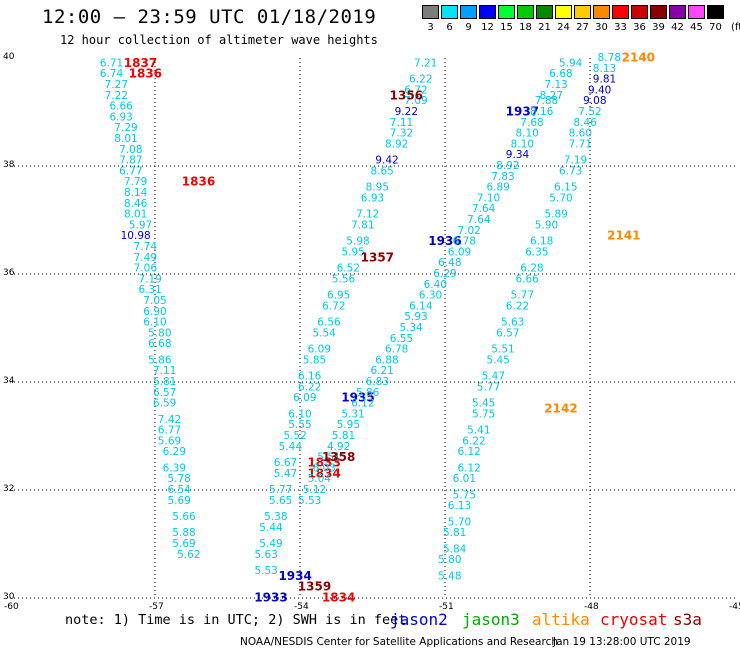 The height and width of the screenshot is (650, 740). What do you see at coordinates (455, 549) in the screenshot?
I see `altika-wave-height: 5.84` at bounding box center [455, 549].